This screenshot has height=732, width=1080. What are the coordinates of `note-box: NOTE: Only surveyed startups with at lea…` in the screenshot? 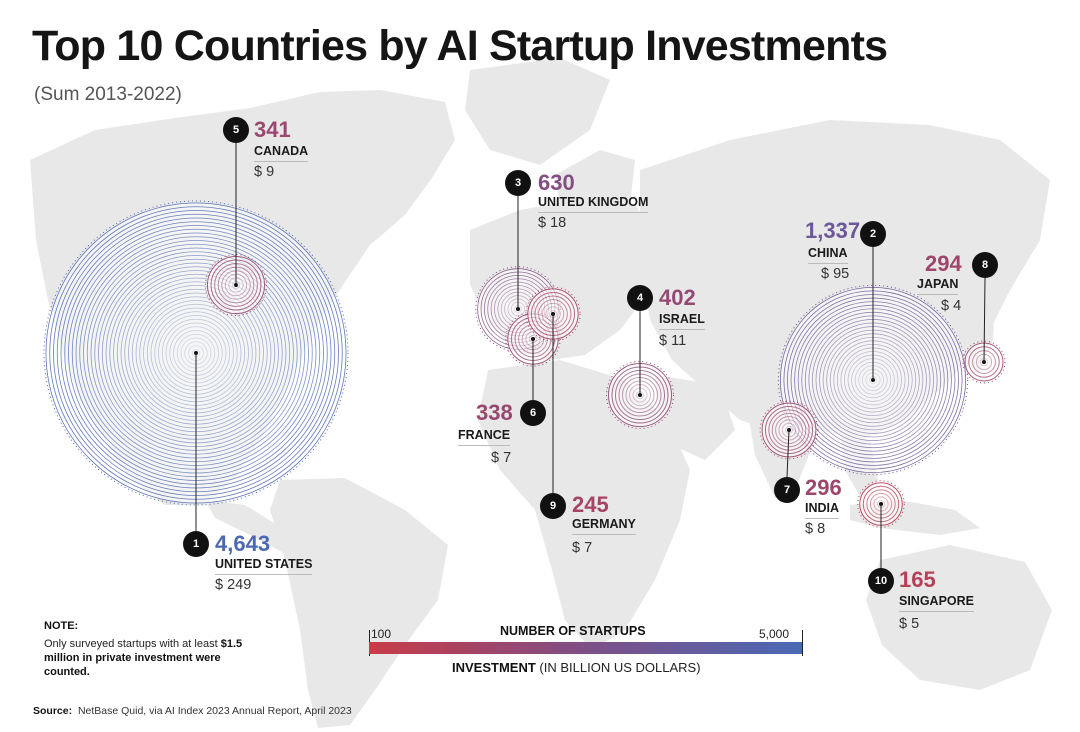 It's located at (146, 648).